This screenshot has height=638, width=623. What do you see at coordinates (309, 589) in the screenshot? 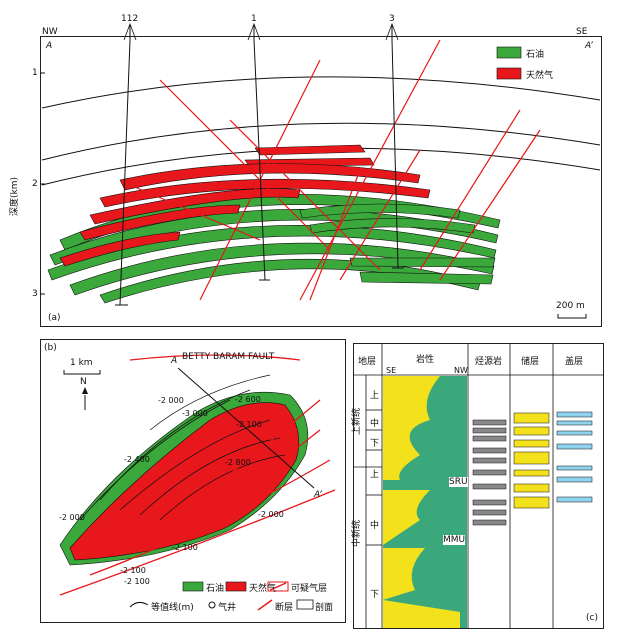
I see `legend-suspect-gas-label: 可疑气层` at bounding box center [309, 589].